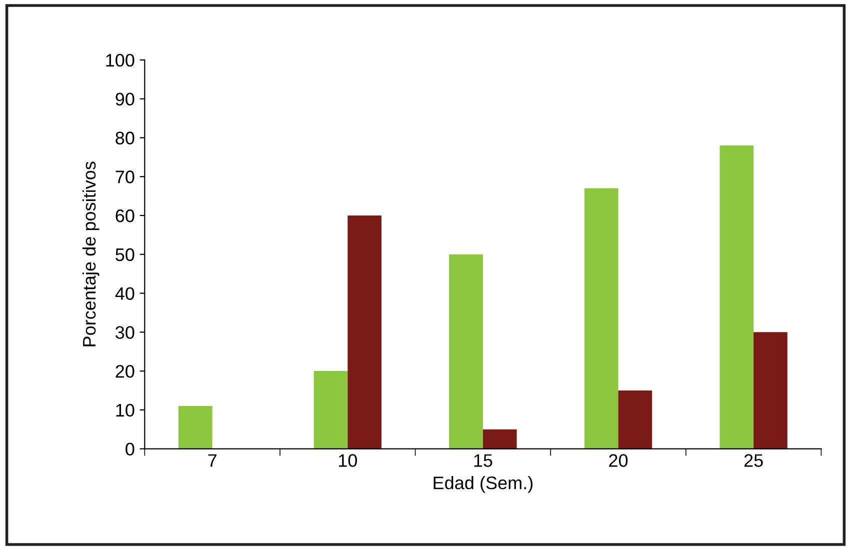  Describe the element at coordinates (483, 484) in the screenshot. I see `x-axis-title: Edad (Sem.)` at that location.